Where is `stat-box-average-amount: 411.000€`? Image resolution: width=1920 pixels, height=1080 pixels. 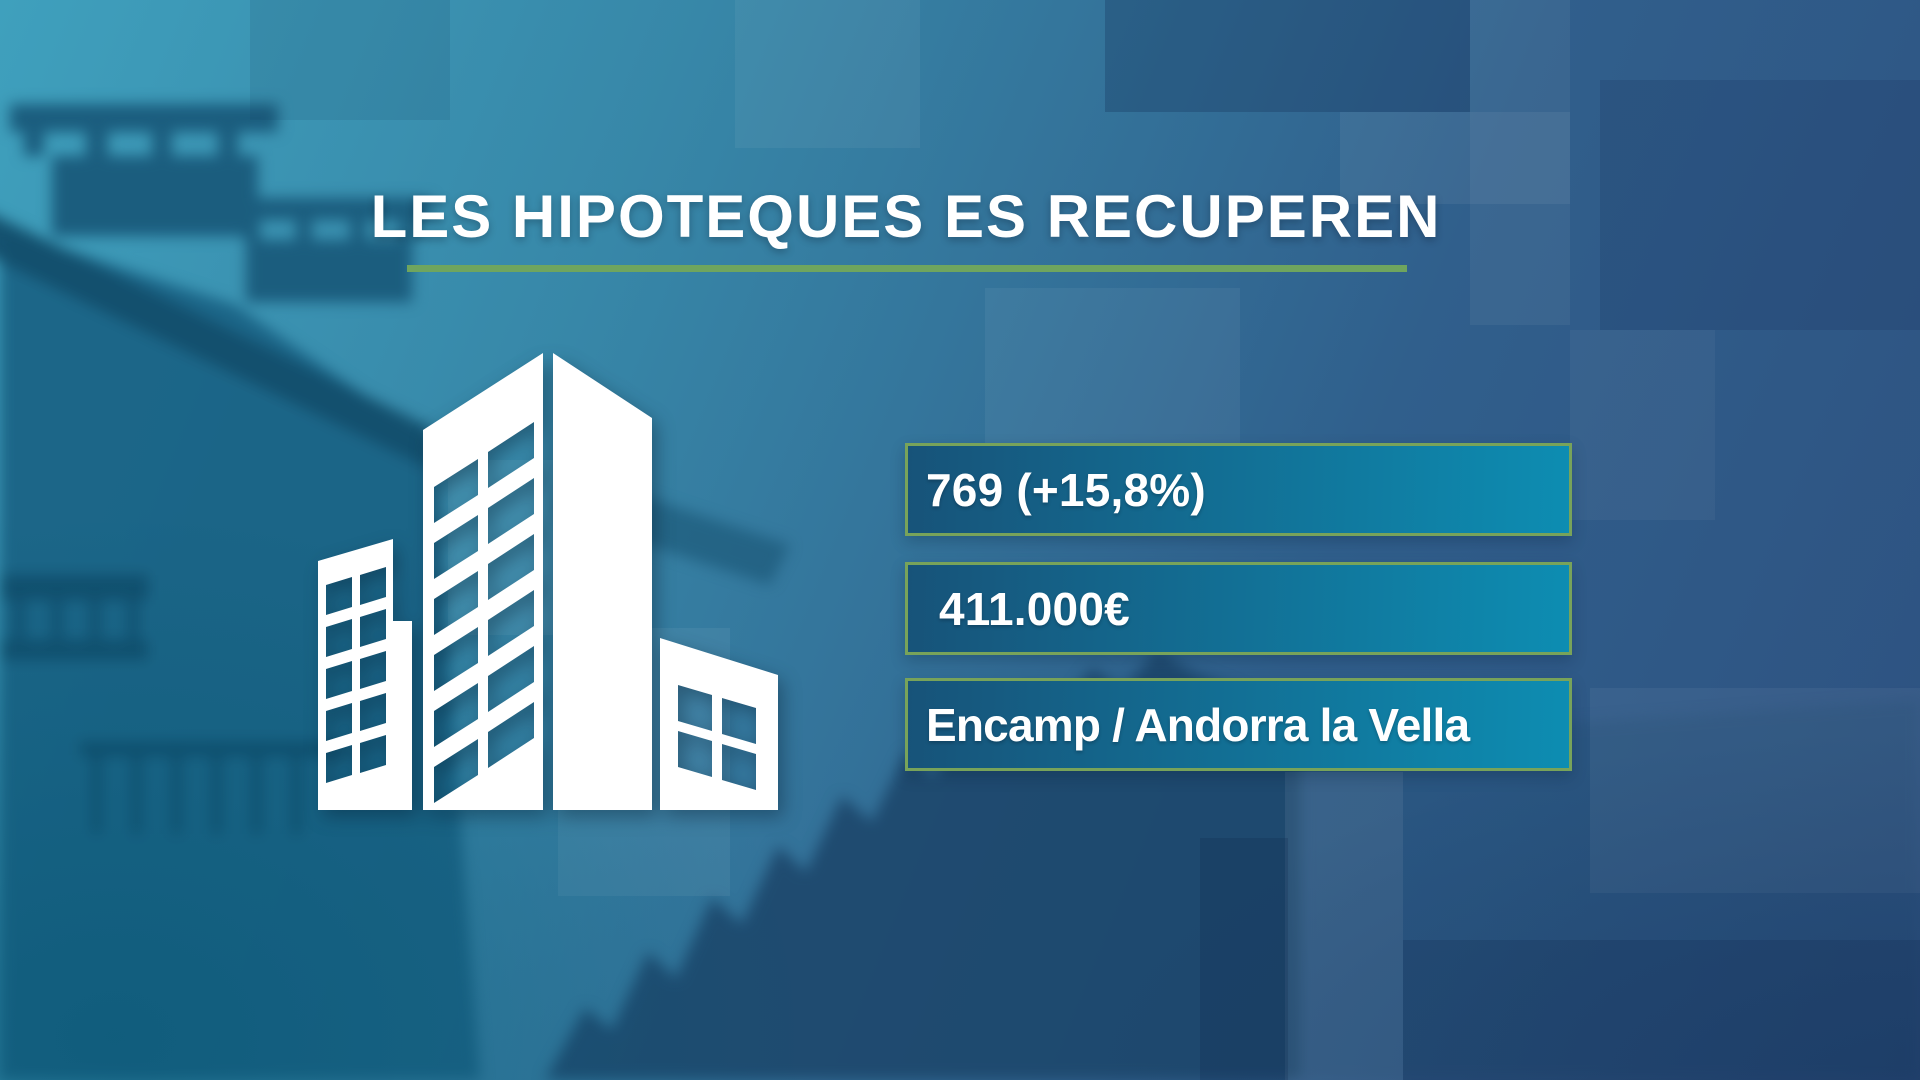 stat-box-average-amount: 411.000€ is located at coordinates (1238, 608).